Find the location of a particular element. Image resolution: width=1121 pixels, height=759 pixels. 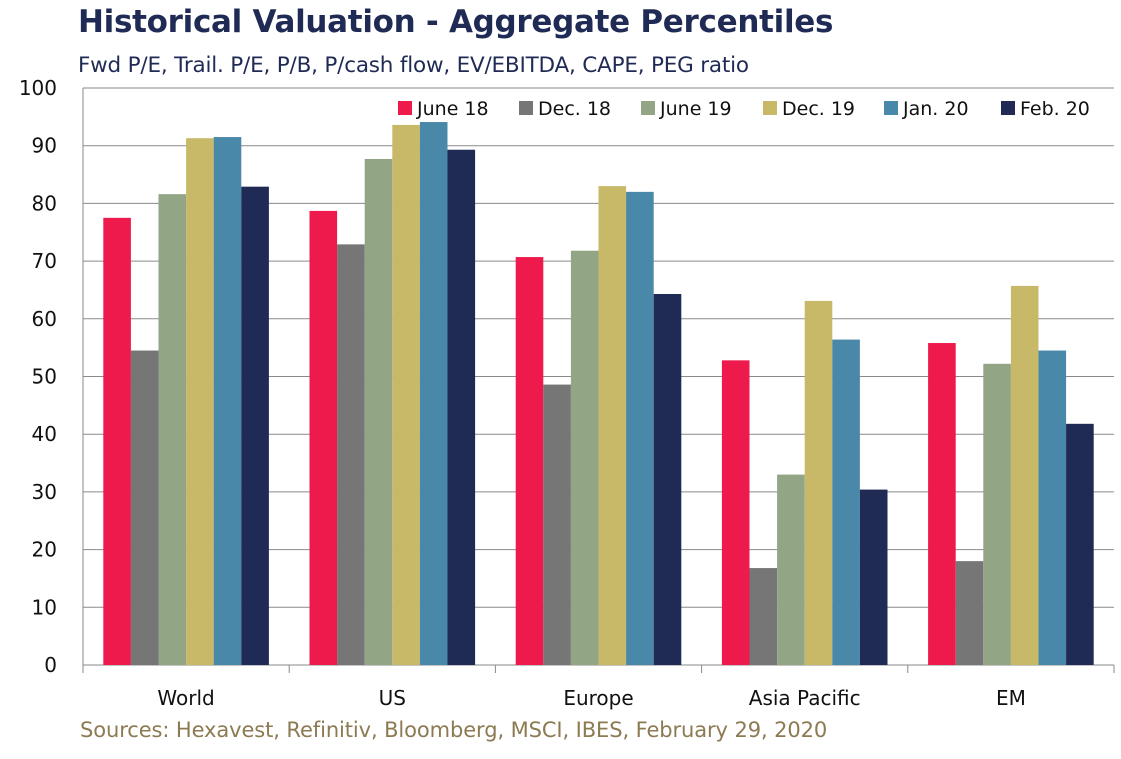

category-label: EM is located at coordinates (1011, 698).